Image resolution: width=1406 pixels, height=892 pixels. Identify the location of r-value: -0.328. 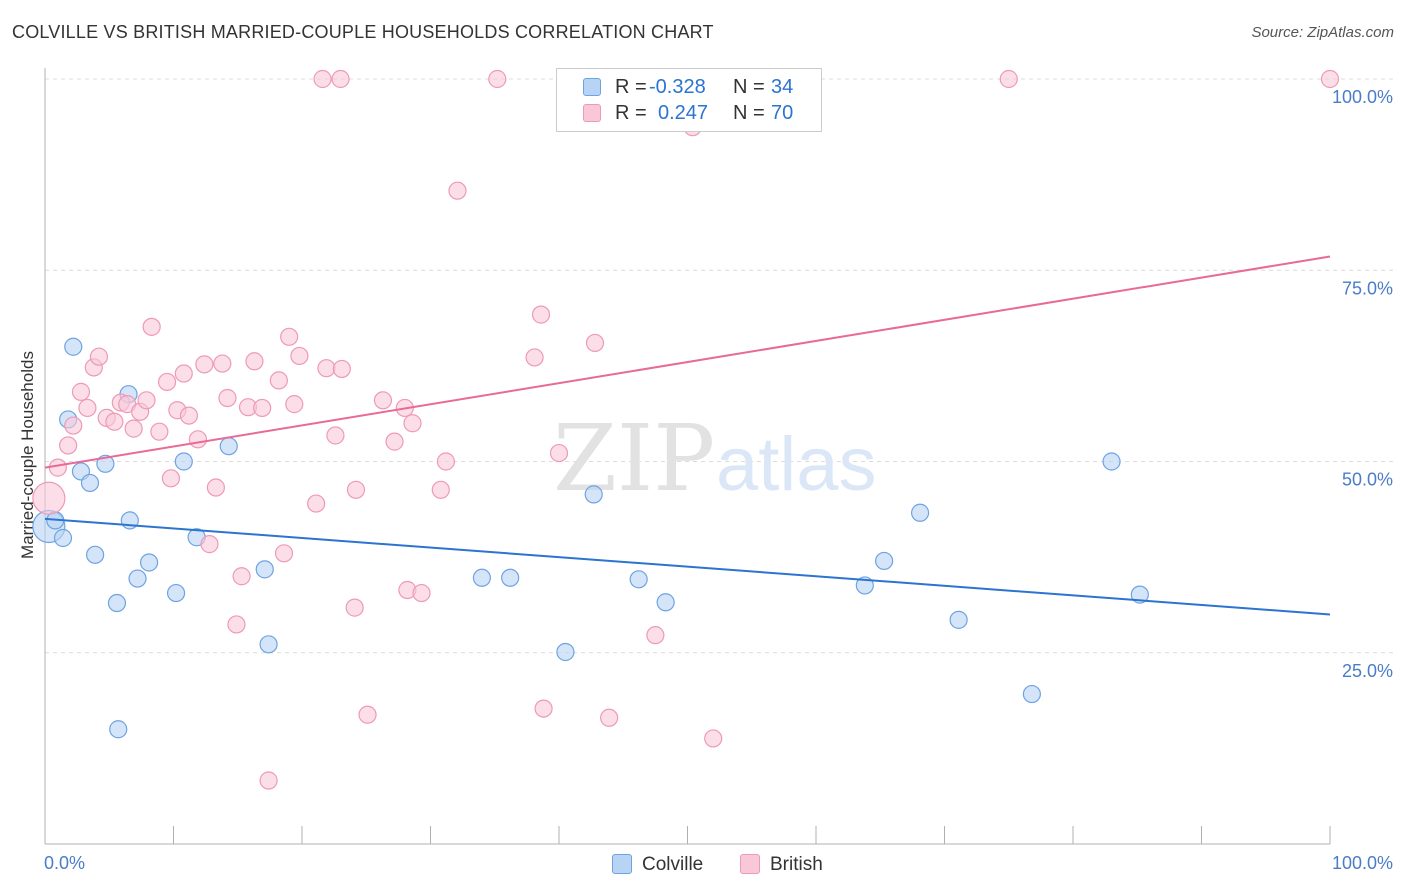
(677, 87).